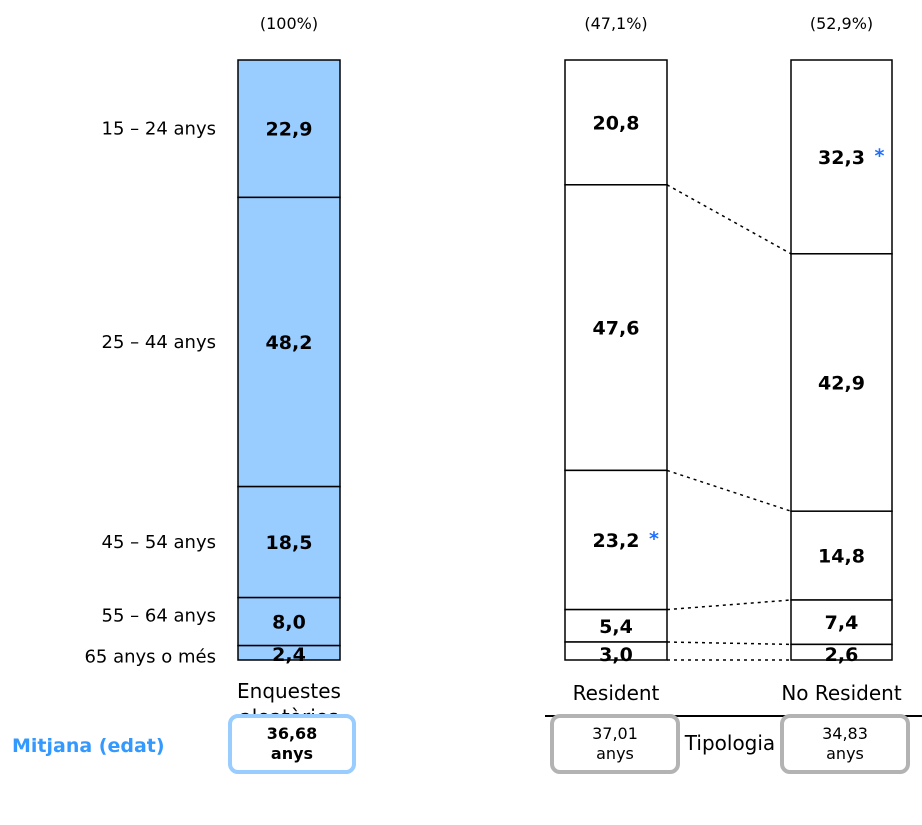 The height and width of the screenshot is (825, 922). I want to click on column-label: No Resident, so click(841, 693).